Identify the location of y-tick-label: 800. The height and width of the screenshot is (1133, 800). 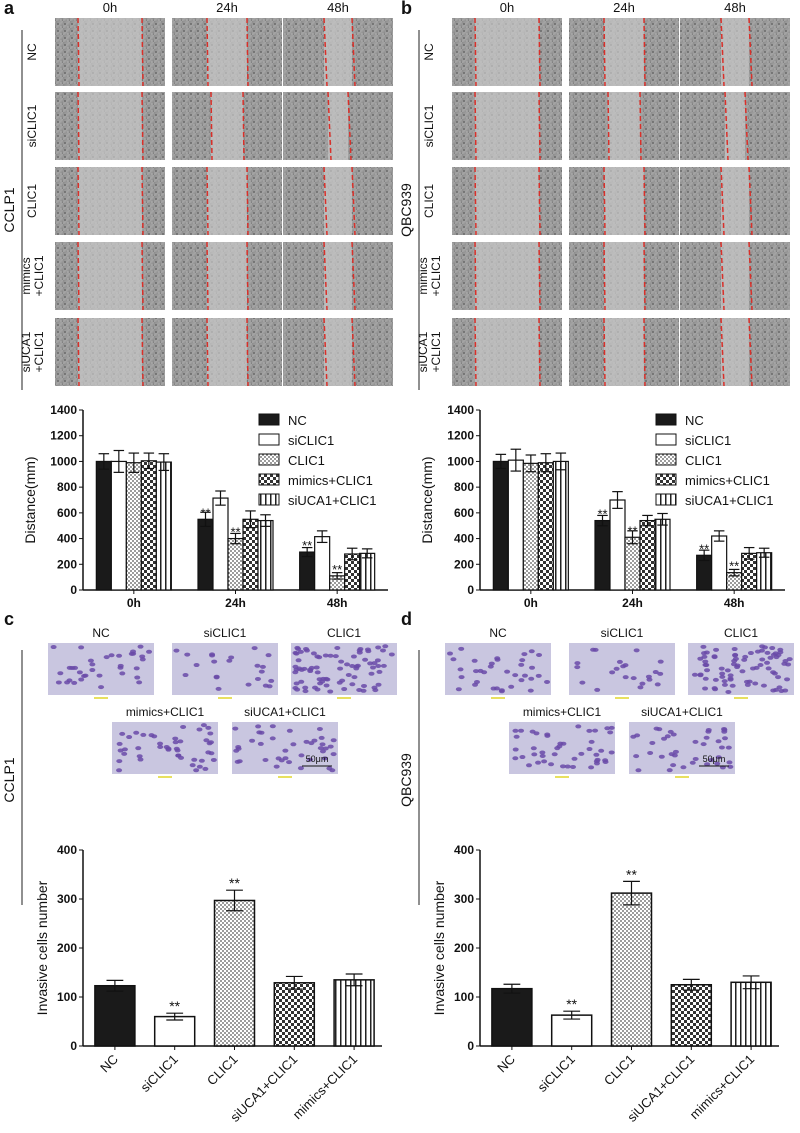
(464, 487).